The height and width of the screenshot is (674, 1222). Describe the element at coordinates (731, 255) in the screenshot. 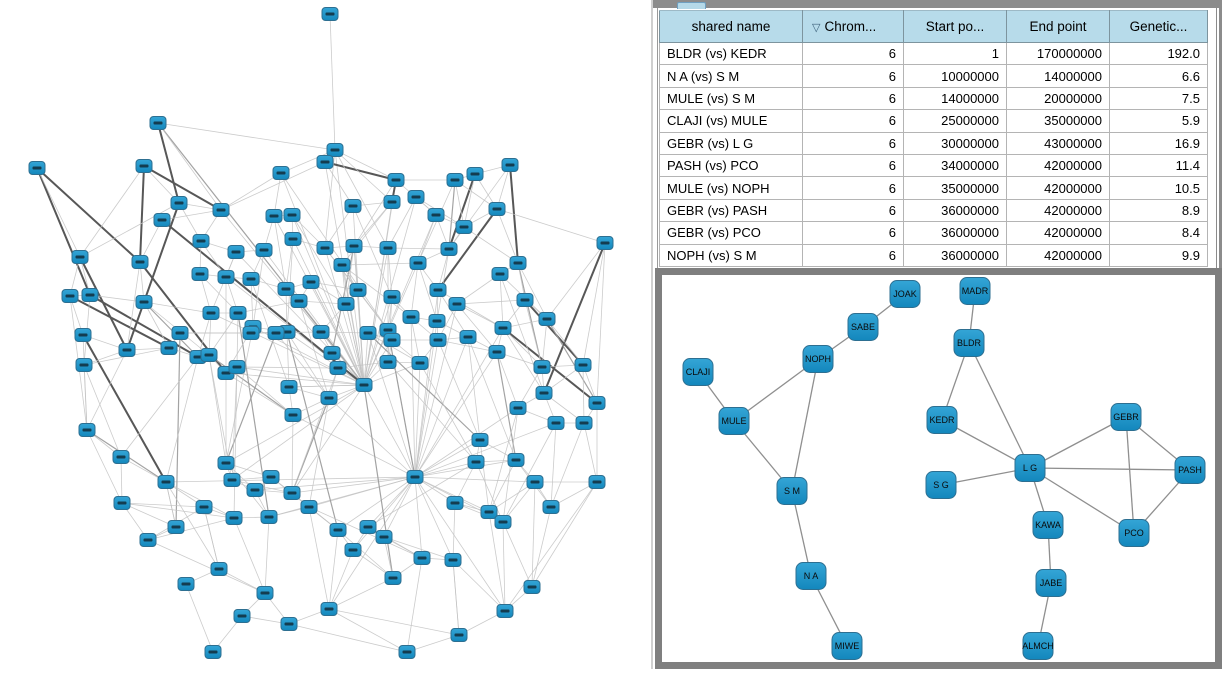

I see `cell-shared-name: NOPH (vs) S M` at that location.